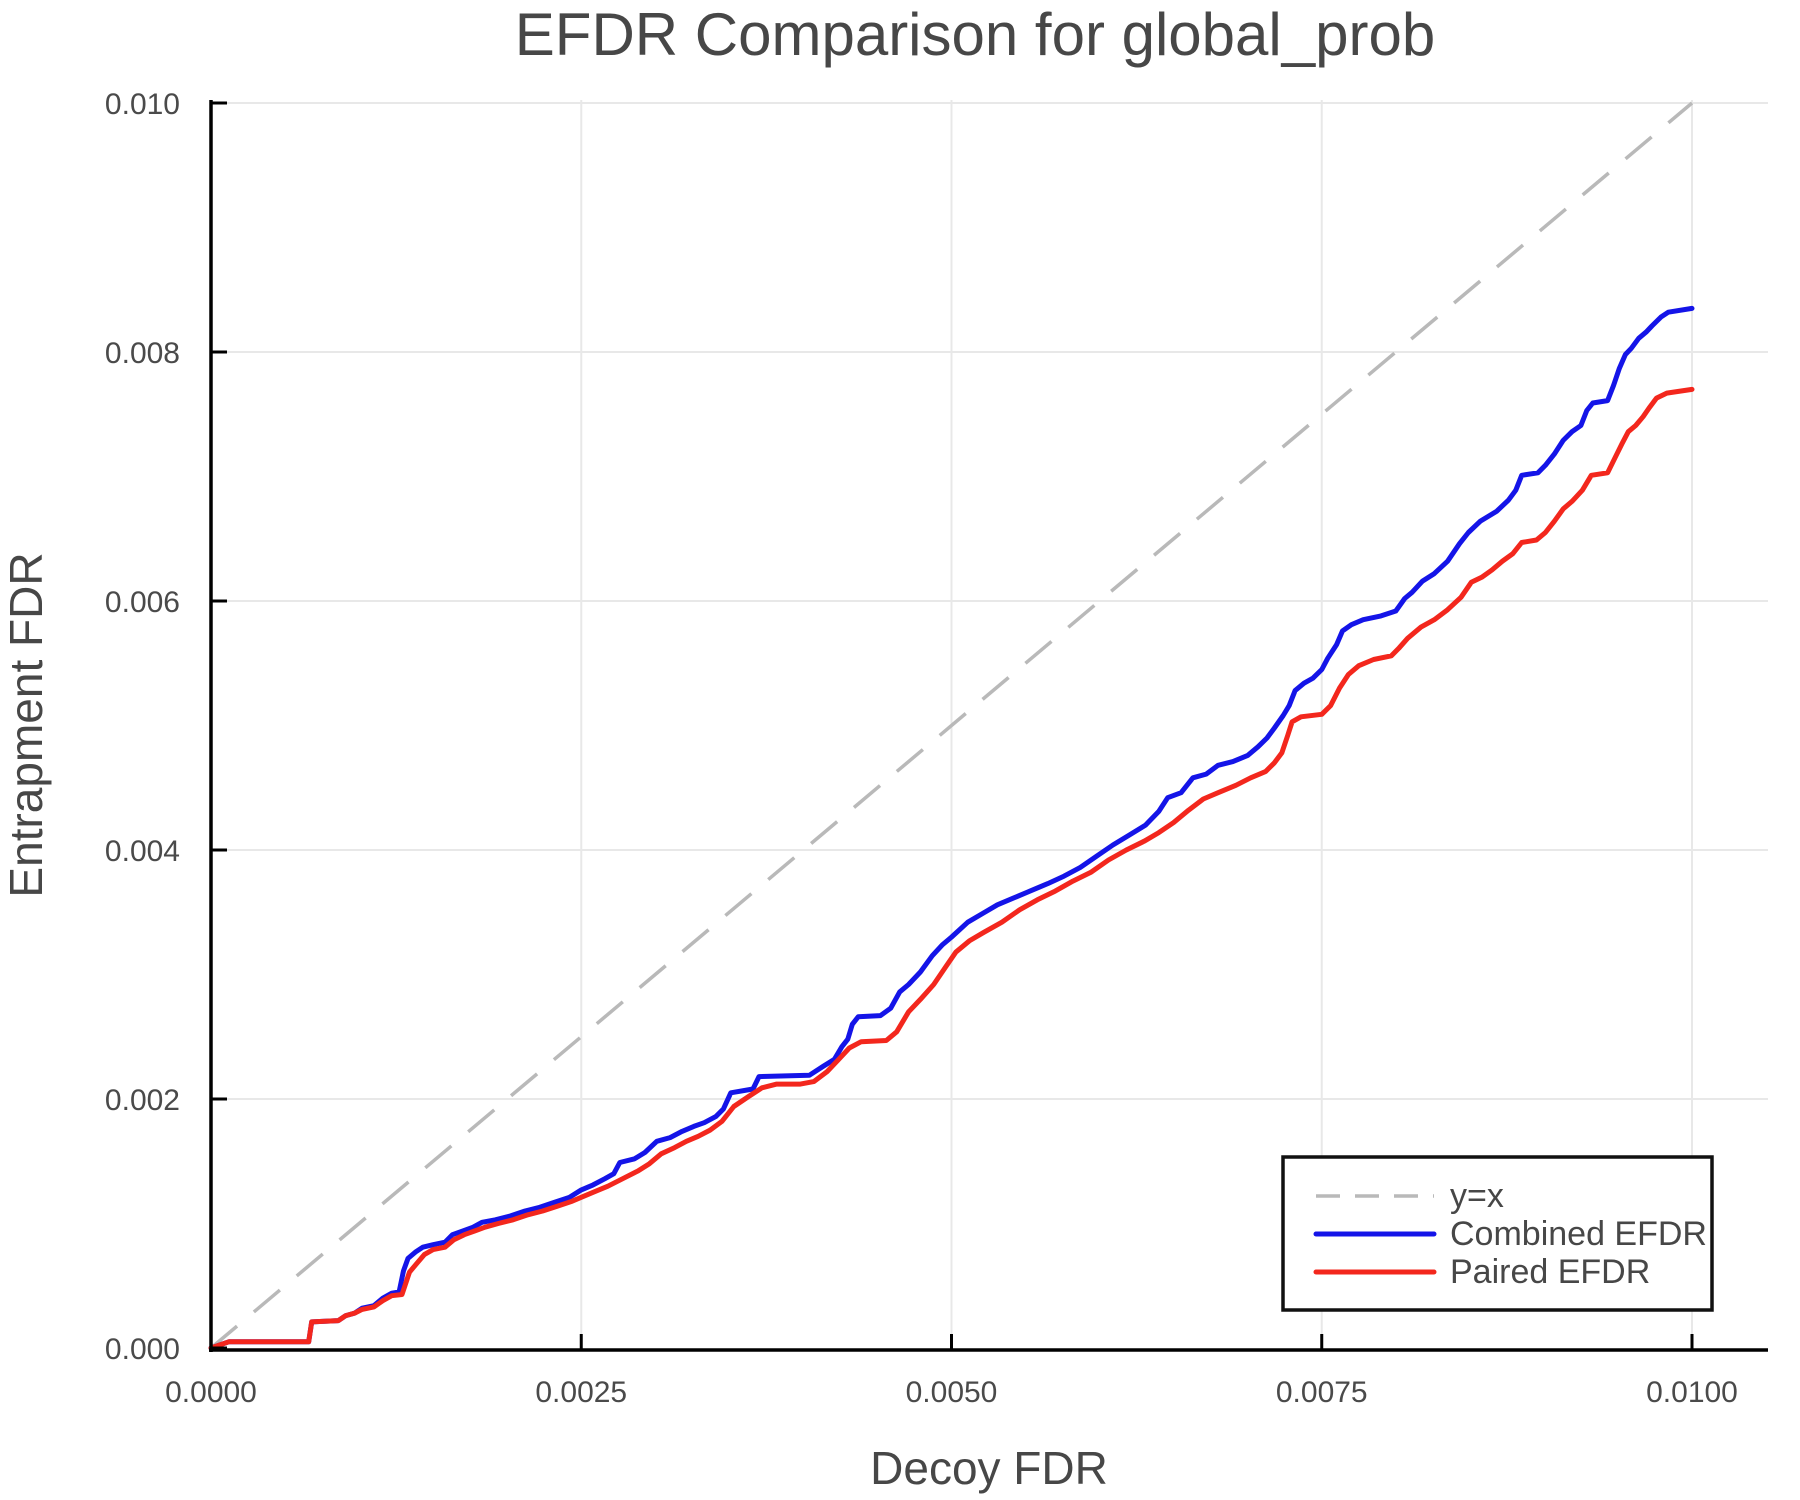  I want to click on x-tick-label: 0.0050, so click(952, 1392).